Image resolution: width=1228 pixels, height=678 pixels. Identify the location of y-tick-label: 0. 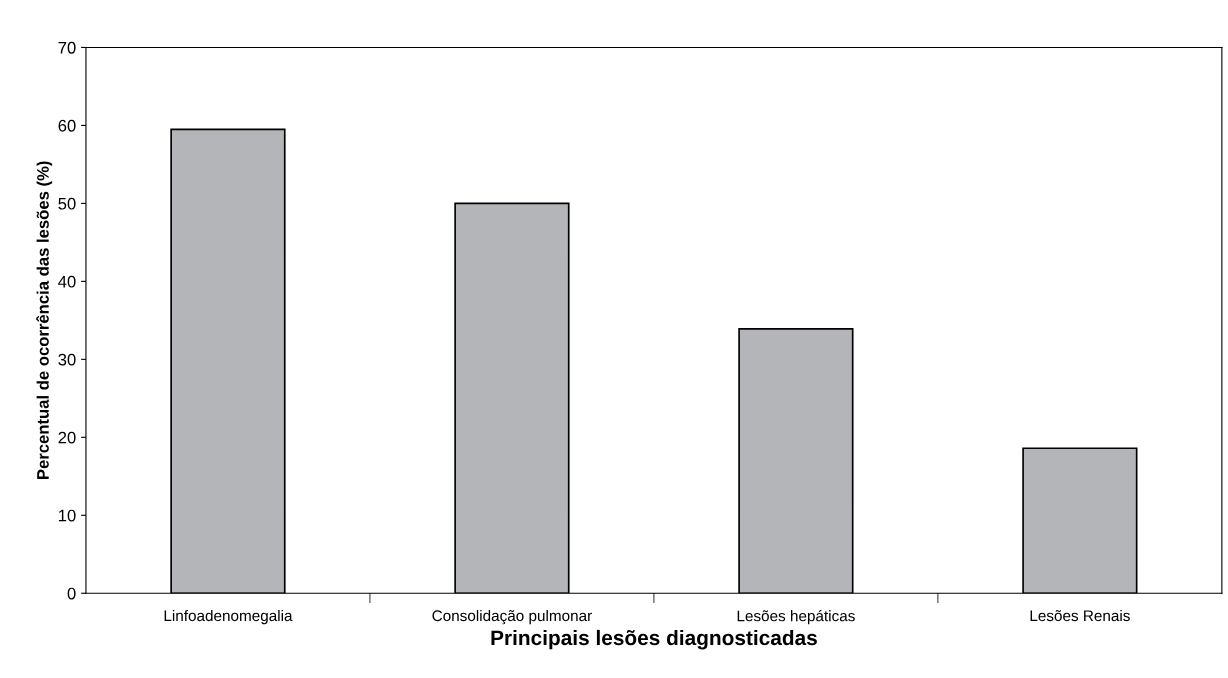
(71, 593).